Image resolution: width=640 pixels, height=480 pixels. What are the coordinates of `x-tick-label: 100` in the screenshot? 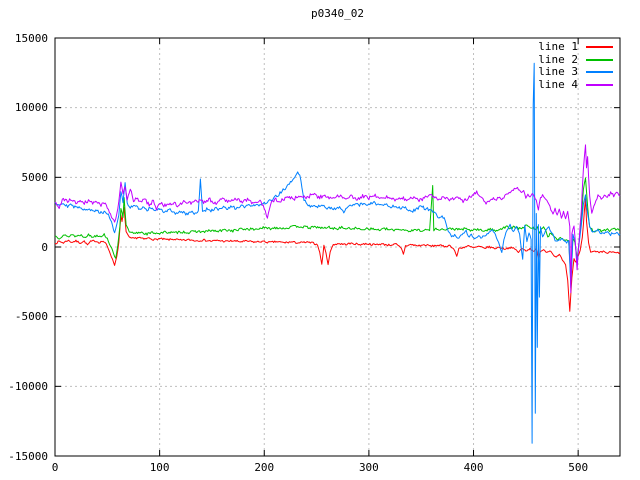 It's located at (159, 467).